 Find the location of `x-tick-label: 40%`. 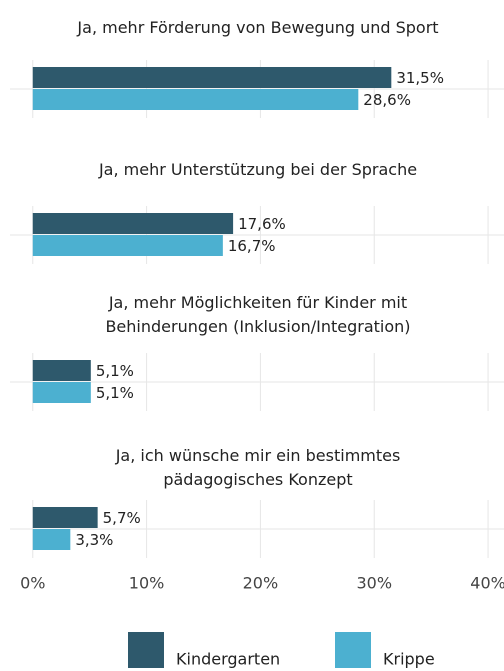

x-tick-label: 40% is located at coordinates (487, 583).